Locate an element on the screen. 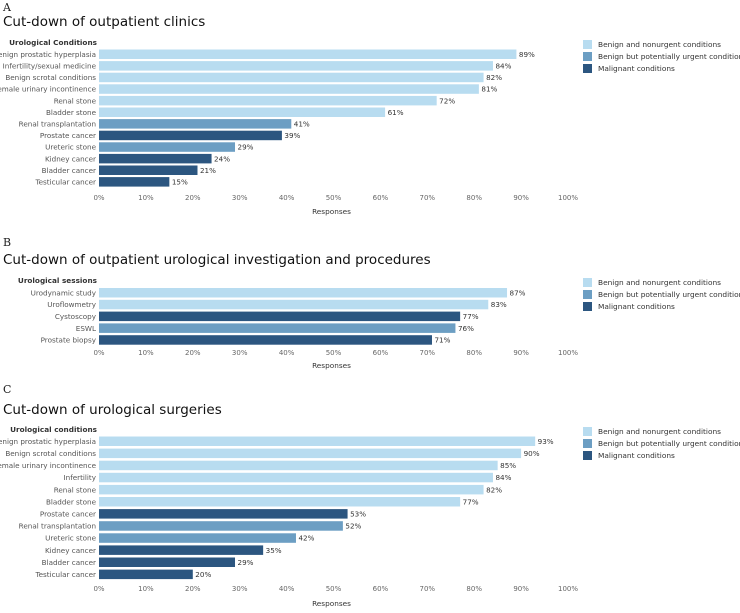 This screenshot has height=613, width=740. category-label: Bladder stone is located at coordinates (71, 501).